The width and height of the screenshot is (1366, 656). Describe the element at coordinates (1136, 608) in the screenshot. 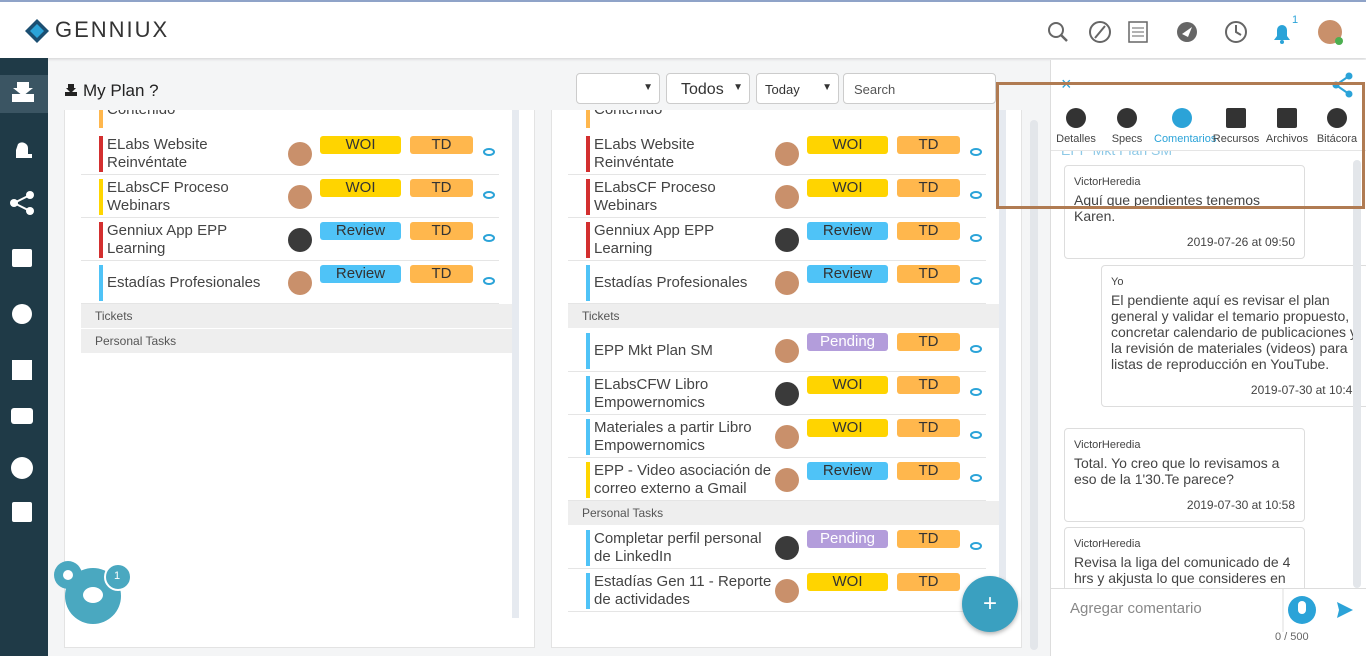

I see `comment-input: Agregar comentario` at that location.